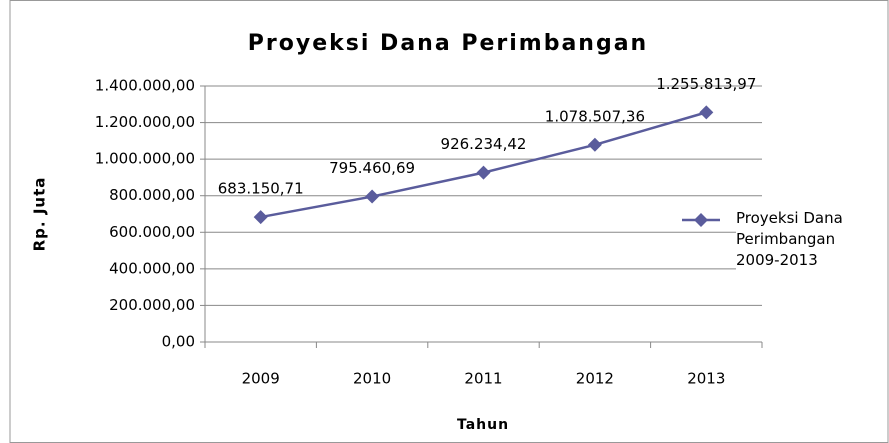 This screenshot has height=443, width=889. What do you see at coordinates (145, 86) in the screenshot?
I see `y-tick-label: 1.400.000,00` at bounding box center [145, 86].